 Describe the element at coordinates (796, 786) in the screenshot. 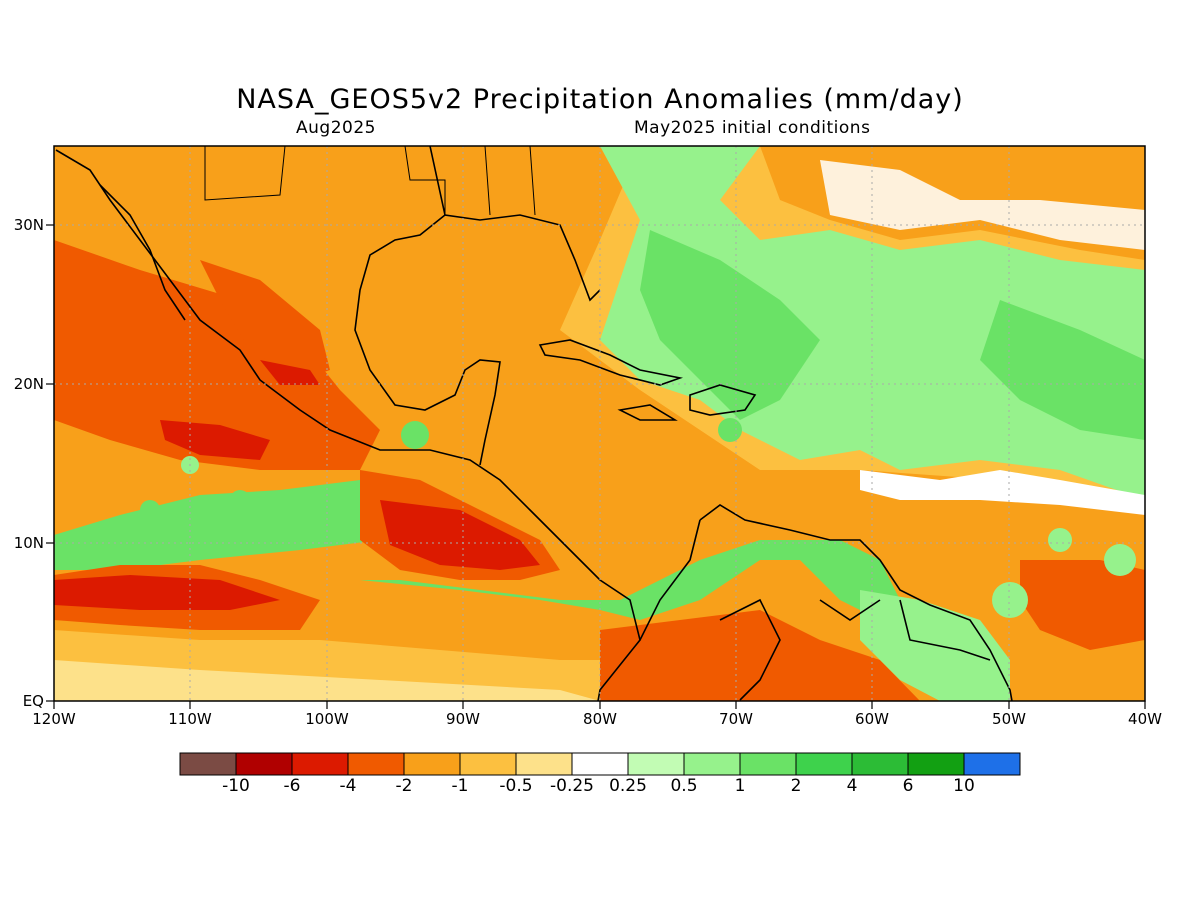

I see `colorbar-label: 2` at that location.